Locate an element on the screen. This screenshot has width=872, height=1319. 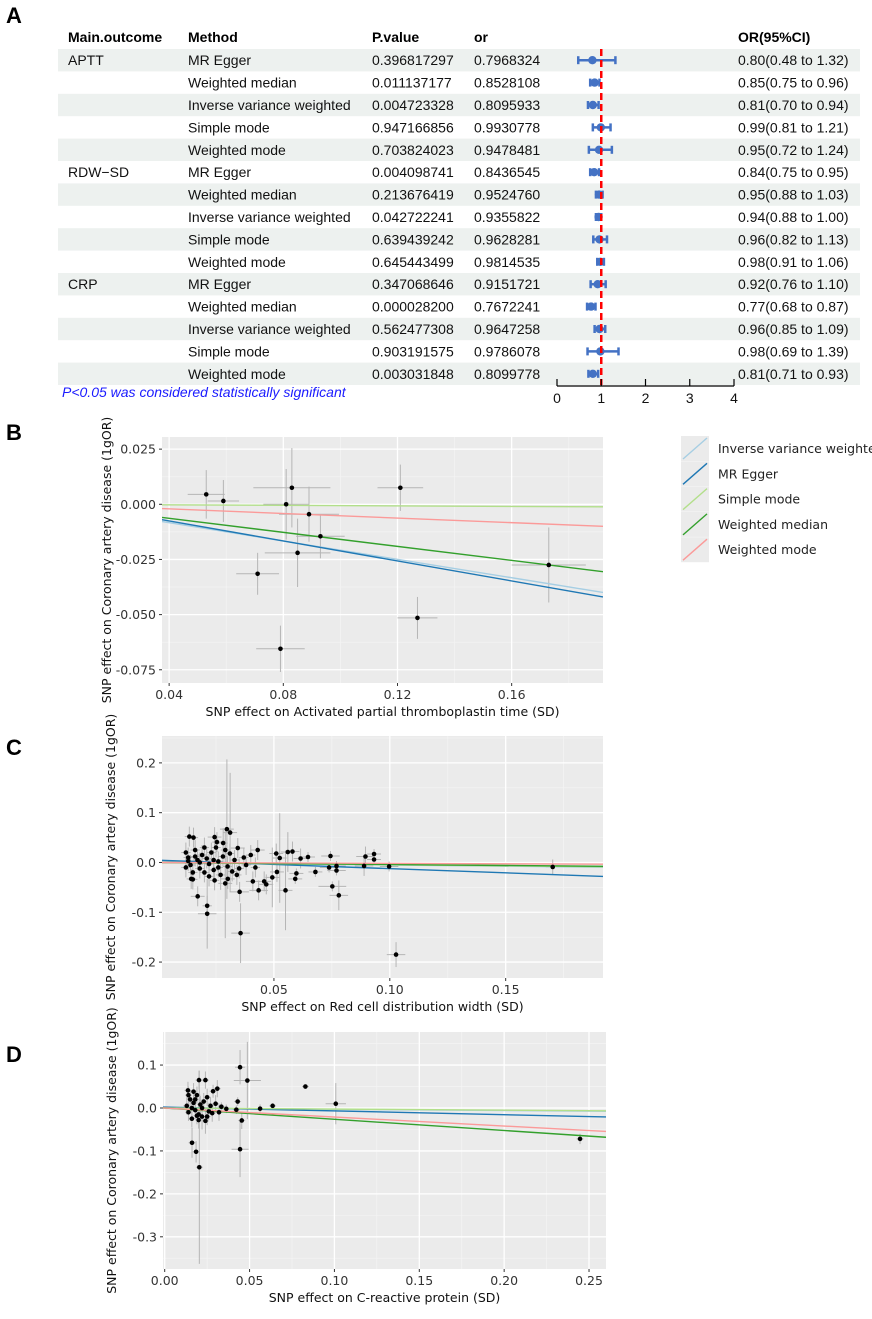
cell-or-ci: 0.96(0.82 to 1.13) is located at coordinates (793, 239).